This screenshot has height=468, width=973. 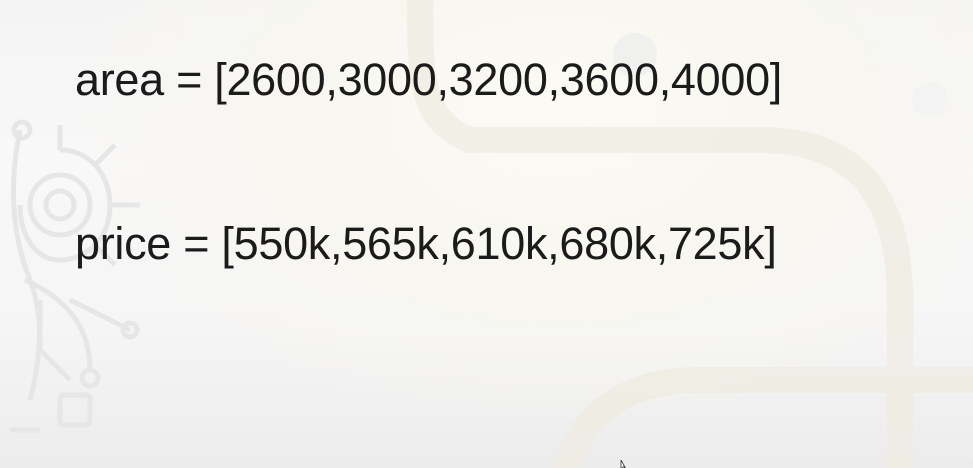 I want to click on mouse-pointer-icon, so click(x=623, y=464).